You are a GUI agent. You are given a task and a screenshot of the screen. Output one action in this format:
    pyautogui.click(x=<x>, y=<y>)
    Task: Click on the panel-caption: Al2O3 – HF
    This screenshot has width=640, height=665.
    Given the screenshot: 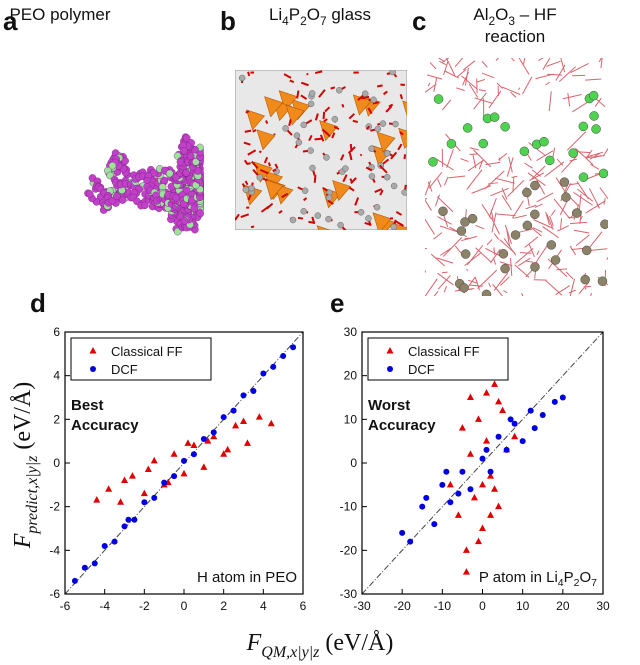 What is the action you would take?
    pyautogui.click(x=514, y=16)
    